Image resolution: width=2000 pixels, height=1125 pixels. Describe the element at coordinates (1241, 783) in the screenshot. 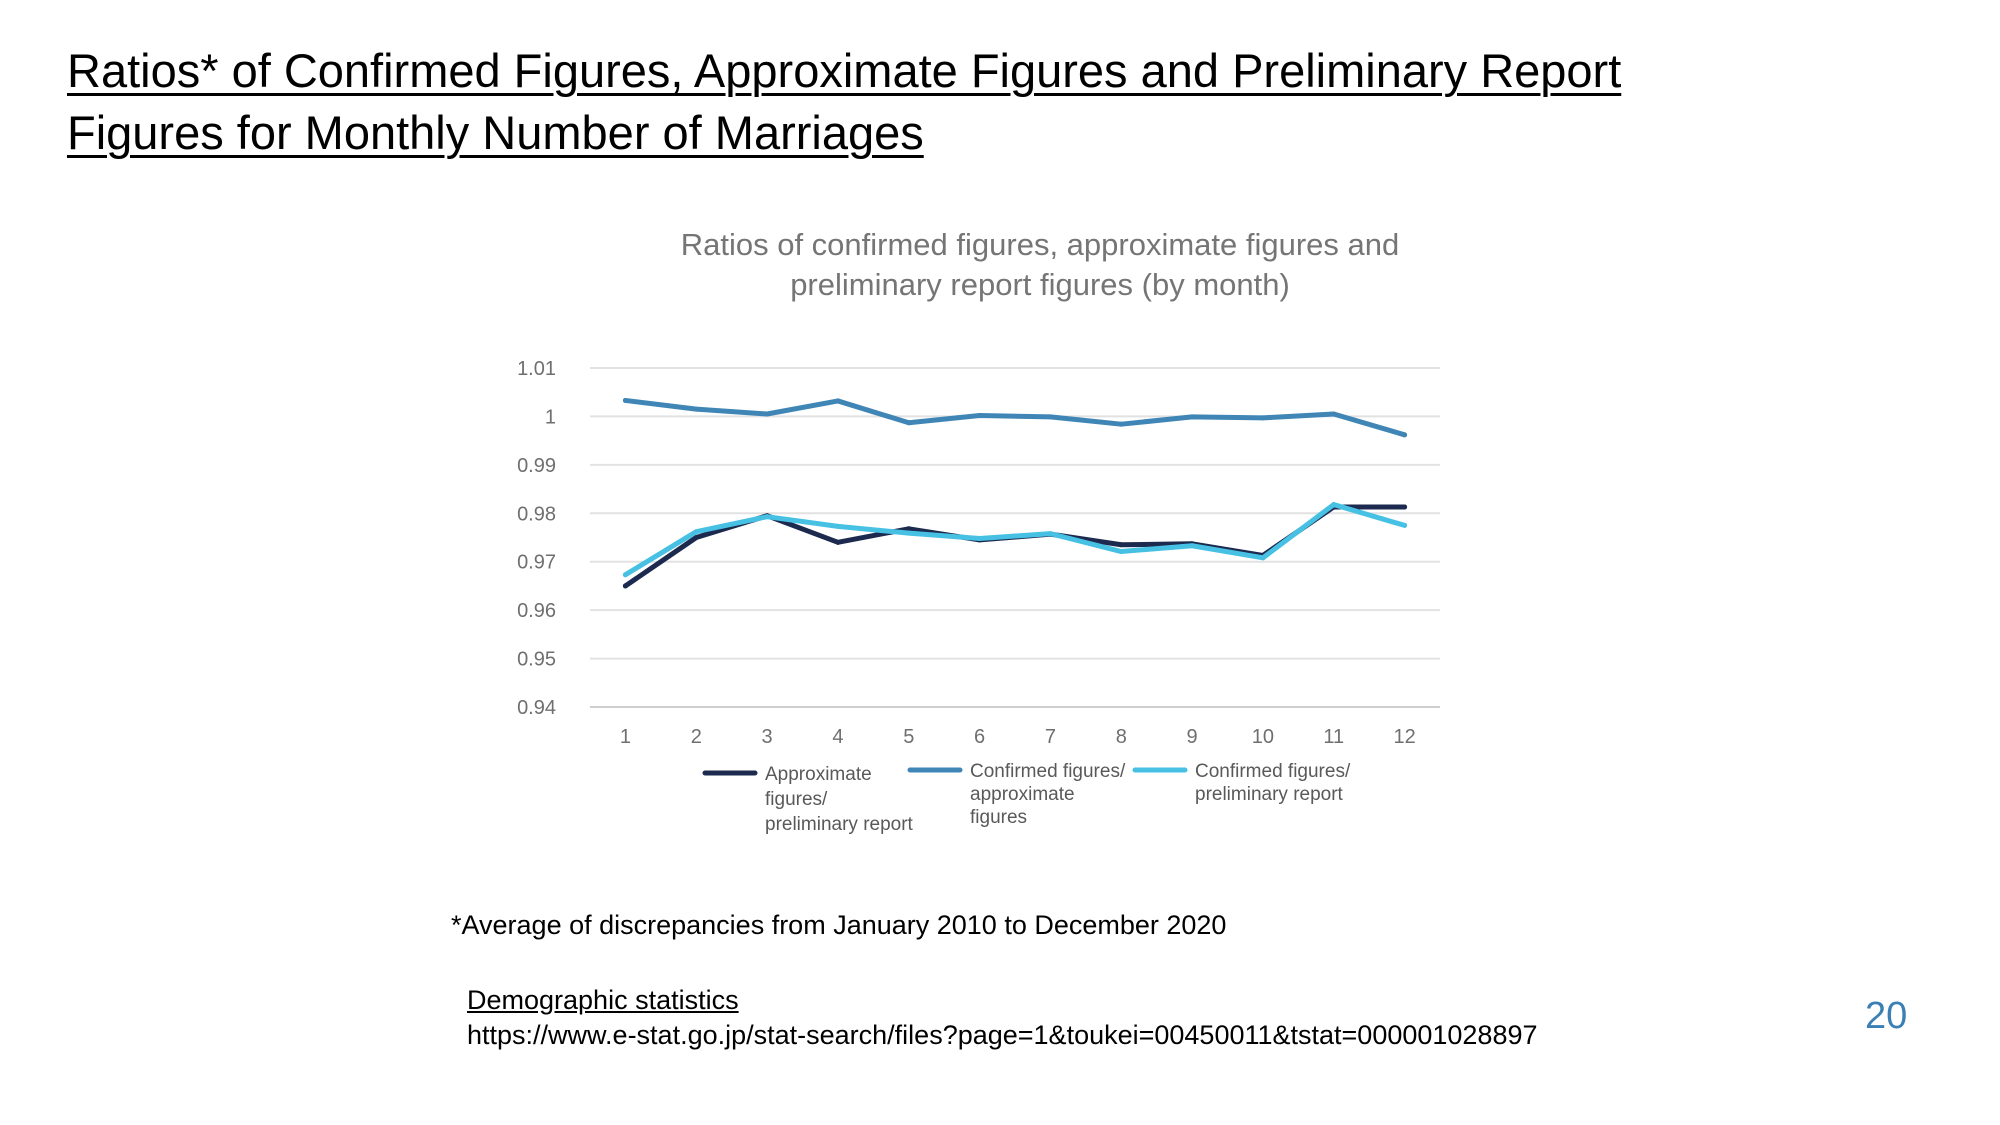

I see `legend-item-3: Confirmed figures/preliminary report` at that location.